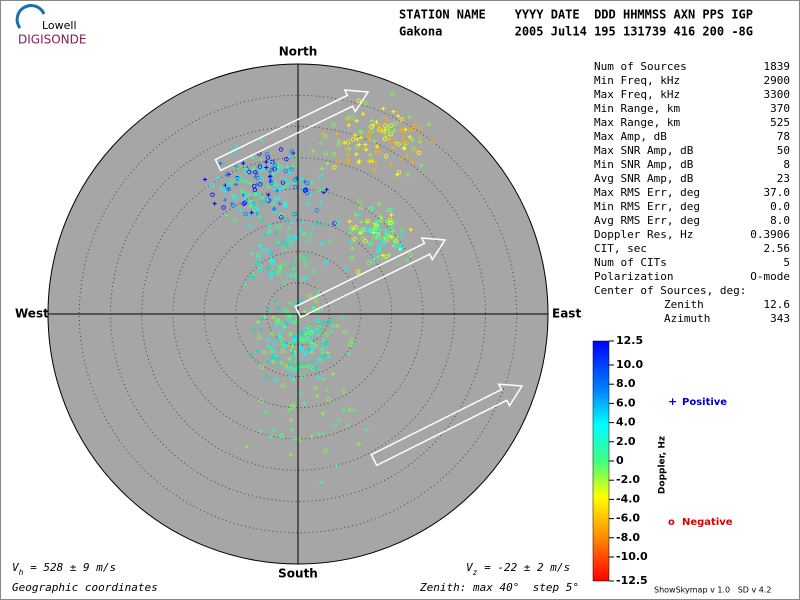 This screenshot has width=800, height=600. Describe the element at coordinates (640, 66) in the screenshot. I see `stat-label: Num of Sources` at that location.